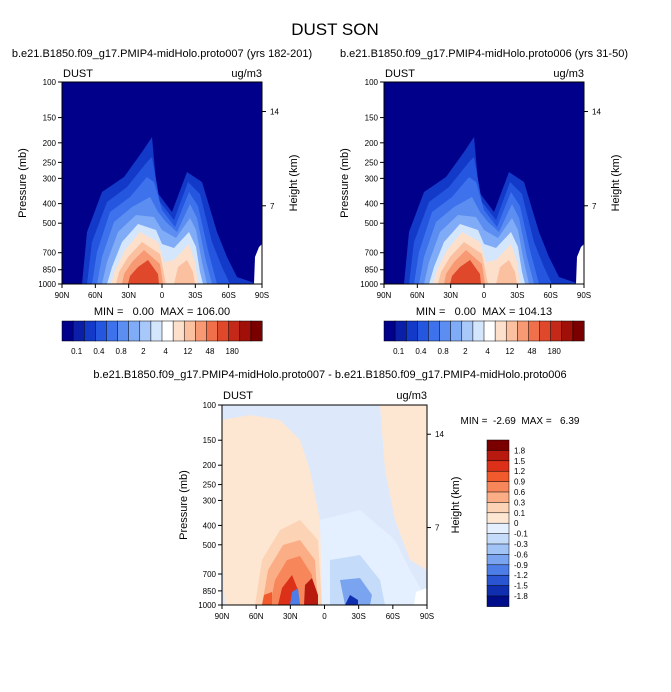 The image size is (671, 692). I want to click on colorbar-label: 0.4, so click(99, 351).